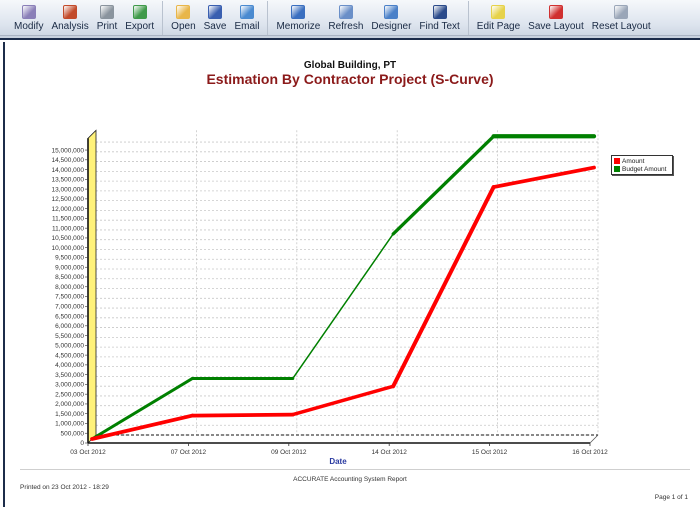 The image size is (700, 507). Describe the element at coordinates (391, 26) in the screenshot. I see `toolbar-button-label: Designer` at that location.